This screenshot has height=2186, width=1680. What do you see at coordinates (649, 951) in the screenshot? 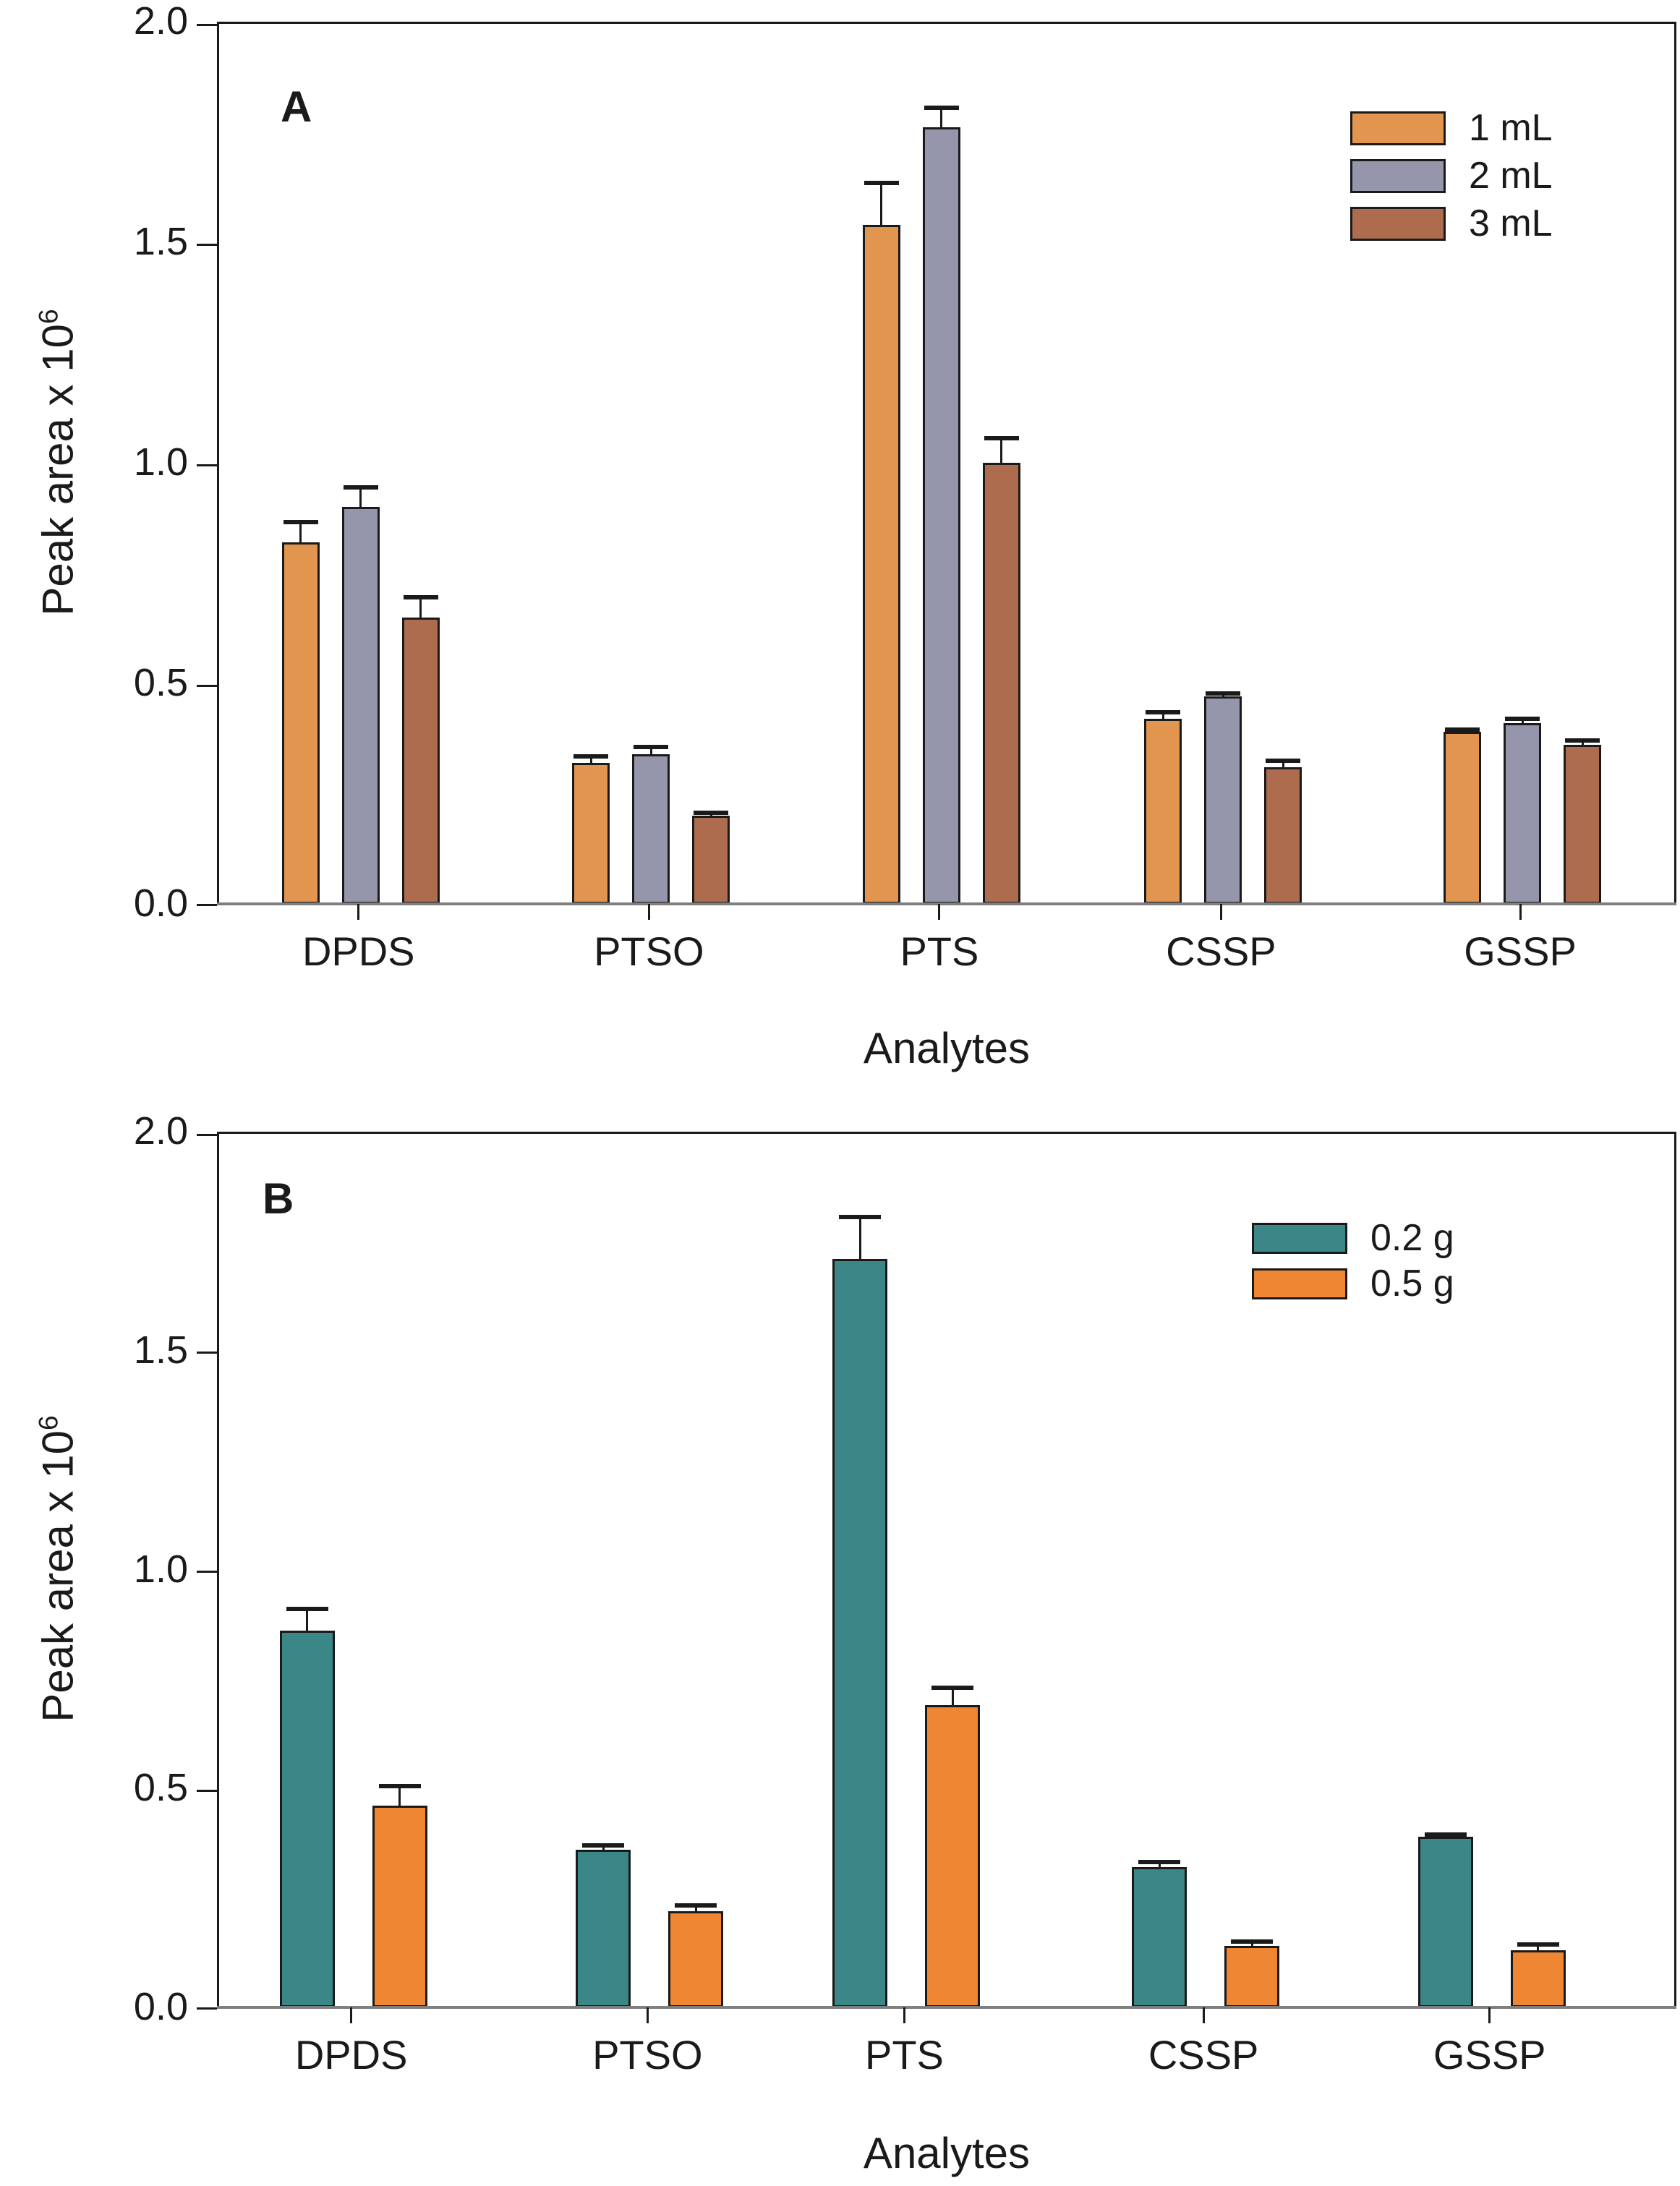
I see `category-label: PTSO` at bounding box center [649, 951].